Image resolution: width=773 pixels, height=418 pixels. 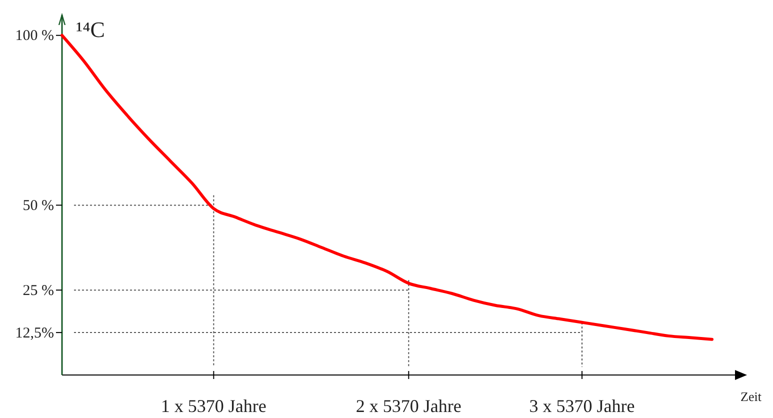 What do you see at coordinates (34, 333) in the screenshot?
I see `y-tick-label: 12,5%` at bounding box center [34, 333].